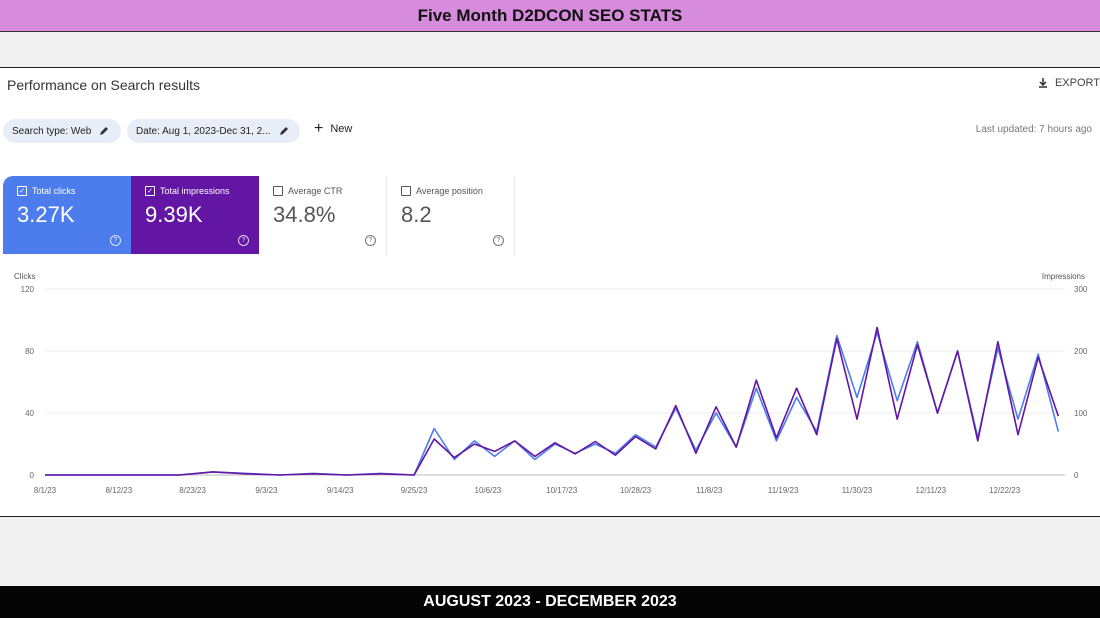 This screenshot has height=618, width=1100. I want to click on y-tick-right-label: 300, so click(1081, 289).